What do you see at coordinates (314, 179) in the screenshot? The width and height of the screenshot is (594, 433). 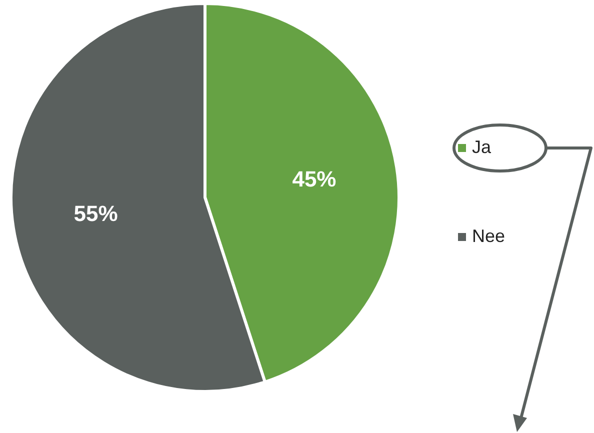 I see `data-label: 45%` at bounding box center [314, 179].